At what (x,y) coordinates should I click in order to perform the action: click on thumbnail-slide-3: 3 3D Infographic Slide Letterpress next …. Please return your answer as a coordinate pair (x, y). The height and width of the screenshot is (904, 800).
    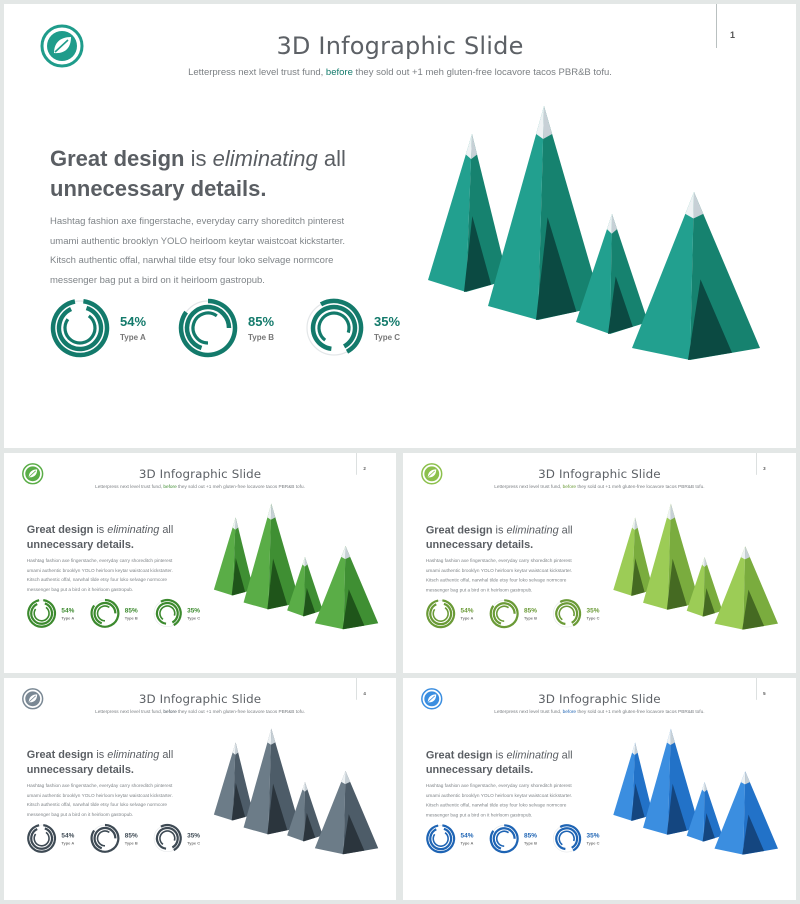
    Looking at the image, I should click on (599, 563).